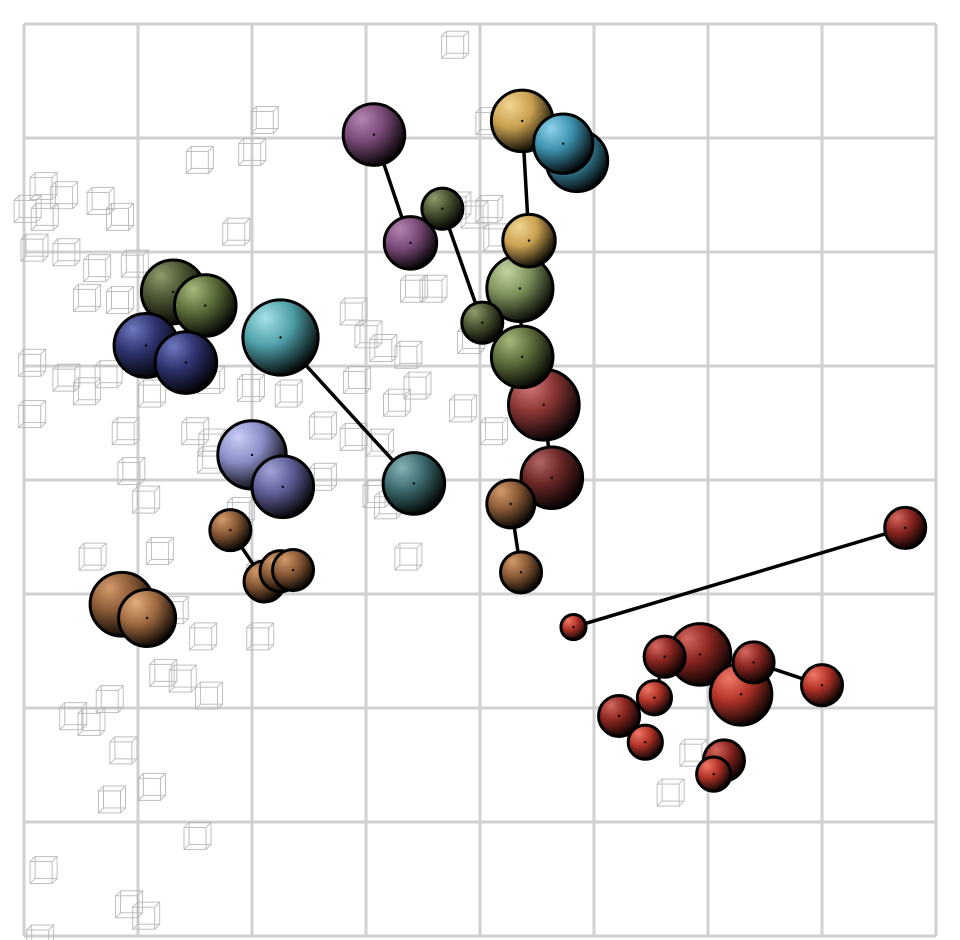  What do you see at coordinates (739, 577) in the screenshot?
I see `connector-line` at bounding box center [739, 577].